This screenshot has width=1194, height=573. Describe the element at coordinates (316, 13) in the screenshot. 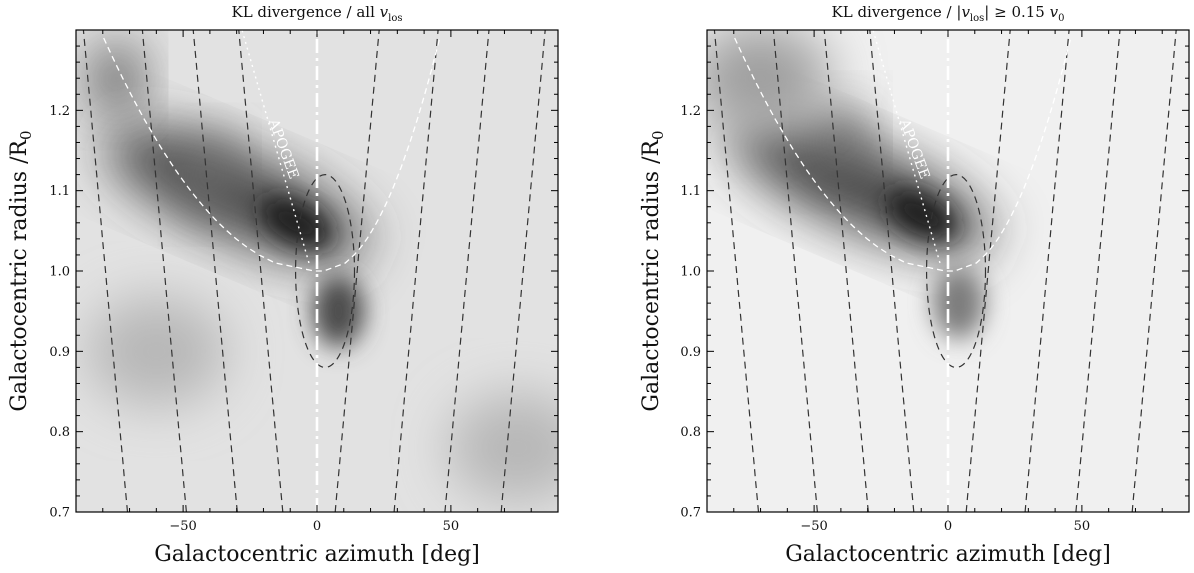

I see `left-panel-title: KL divergence / all vlos` at that location.